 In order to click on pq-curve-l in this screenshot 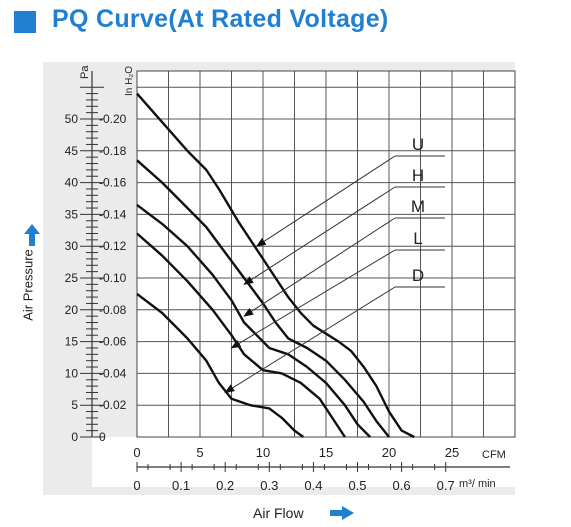, I will do `click(241, 335)`.